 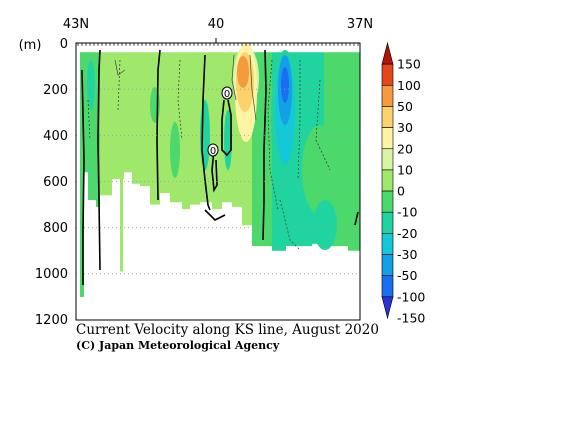 What do you see at coordinates (178, 345) in the screenshot?
I see `credit-text: (C) Japan Meteorological Agency` at bounding box center [178, 345].